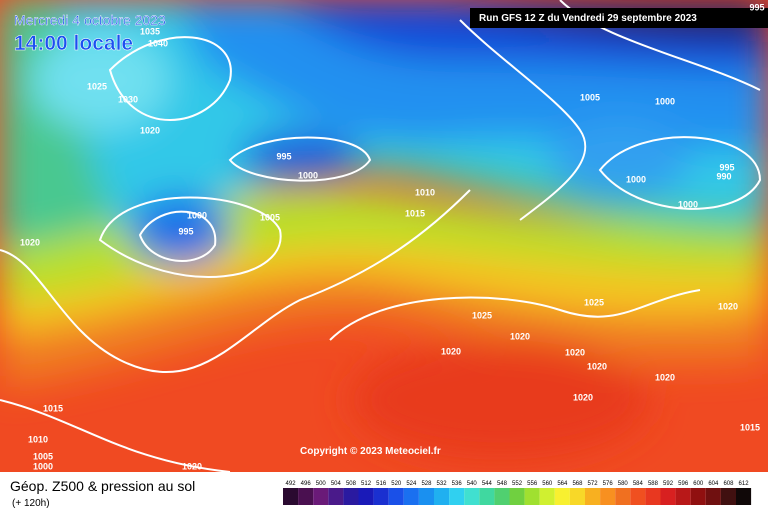 This screenshot has height=512, width=768. I want to click on run-box, so click(619, 18).